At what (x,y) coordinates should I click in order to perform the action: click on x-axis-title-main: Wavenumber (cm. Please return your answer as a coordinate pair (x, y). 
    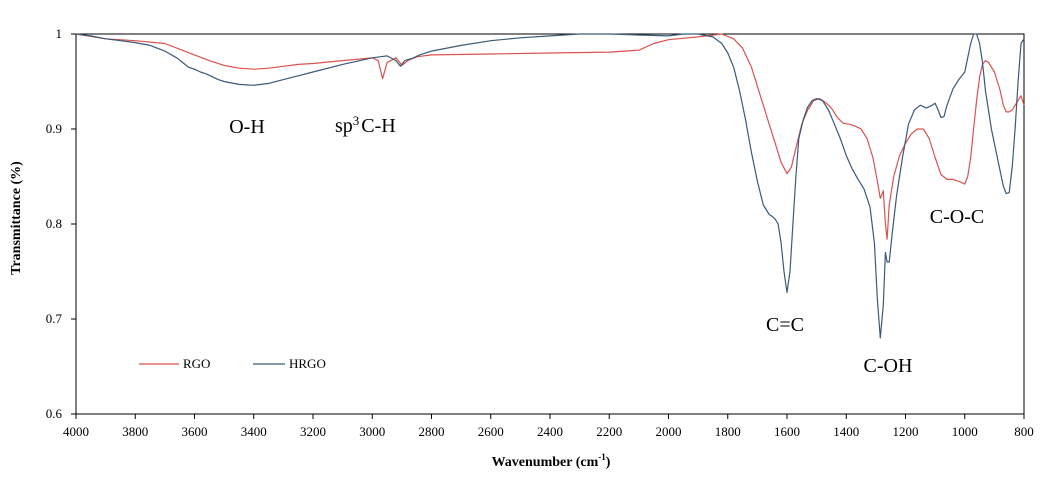
    Looking at the image, I should click on (545, 462).